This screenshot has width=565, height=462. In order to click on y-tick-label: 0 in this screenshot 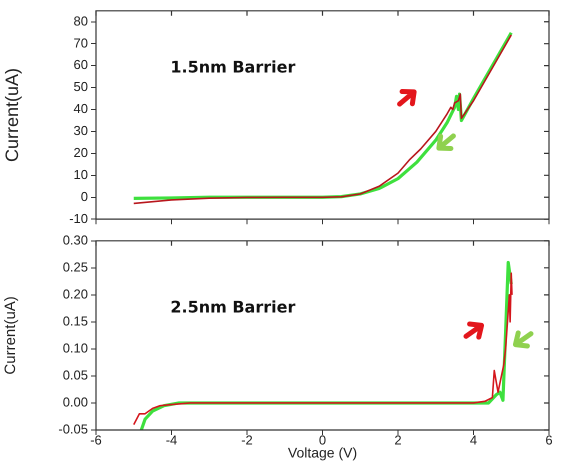, I will do `click(84, 196)`.